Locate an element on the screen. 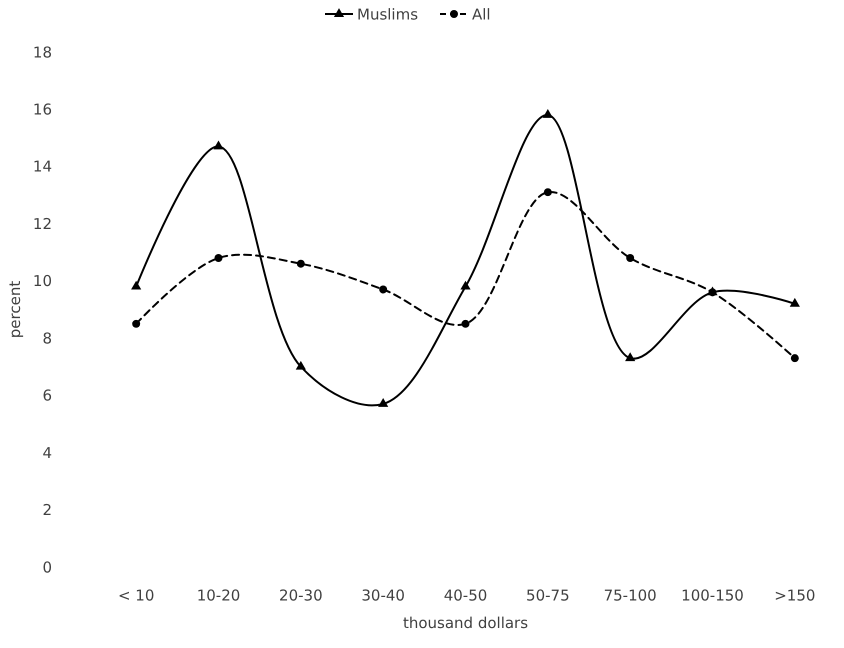  y-tick-label: 18 is located at coordinates (42, 52).